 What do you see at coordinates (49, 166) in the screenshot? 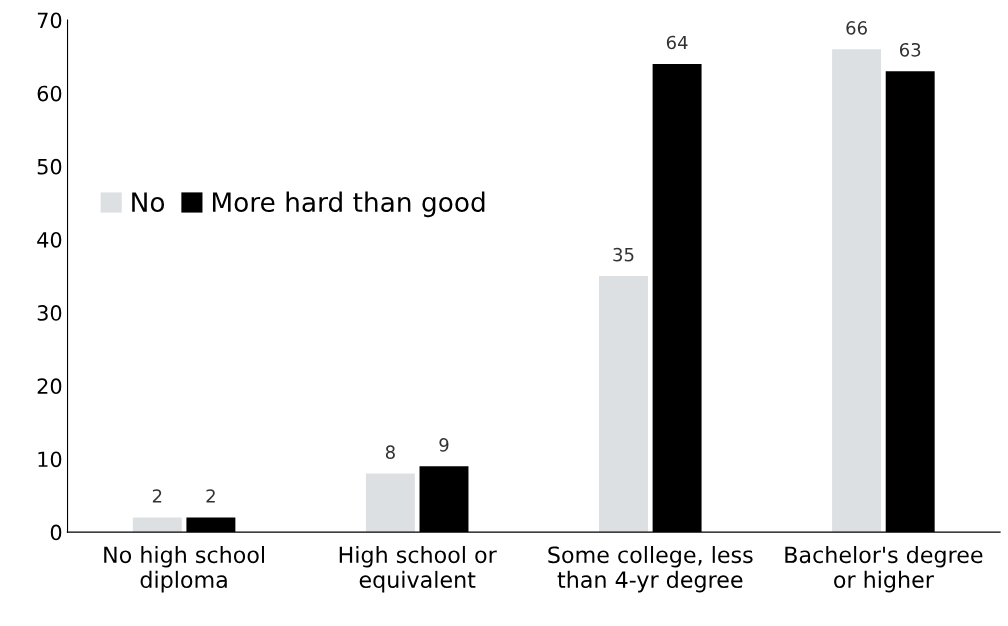
I see `y-tick-label: 50` at bounding box center [49, 166].